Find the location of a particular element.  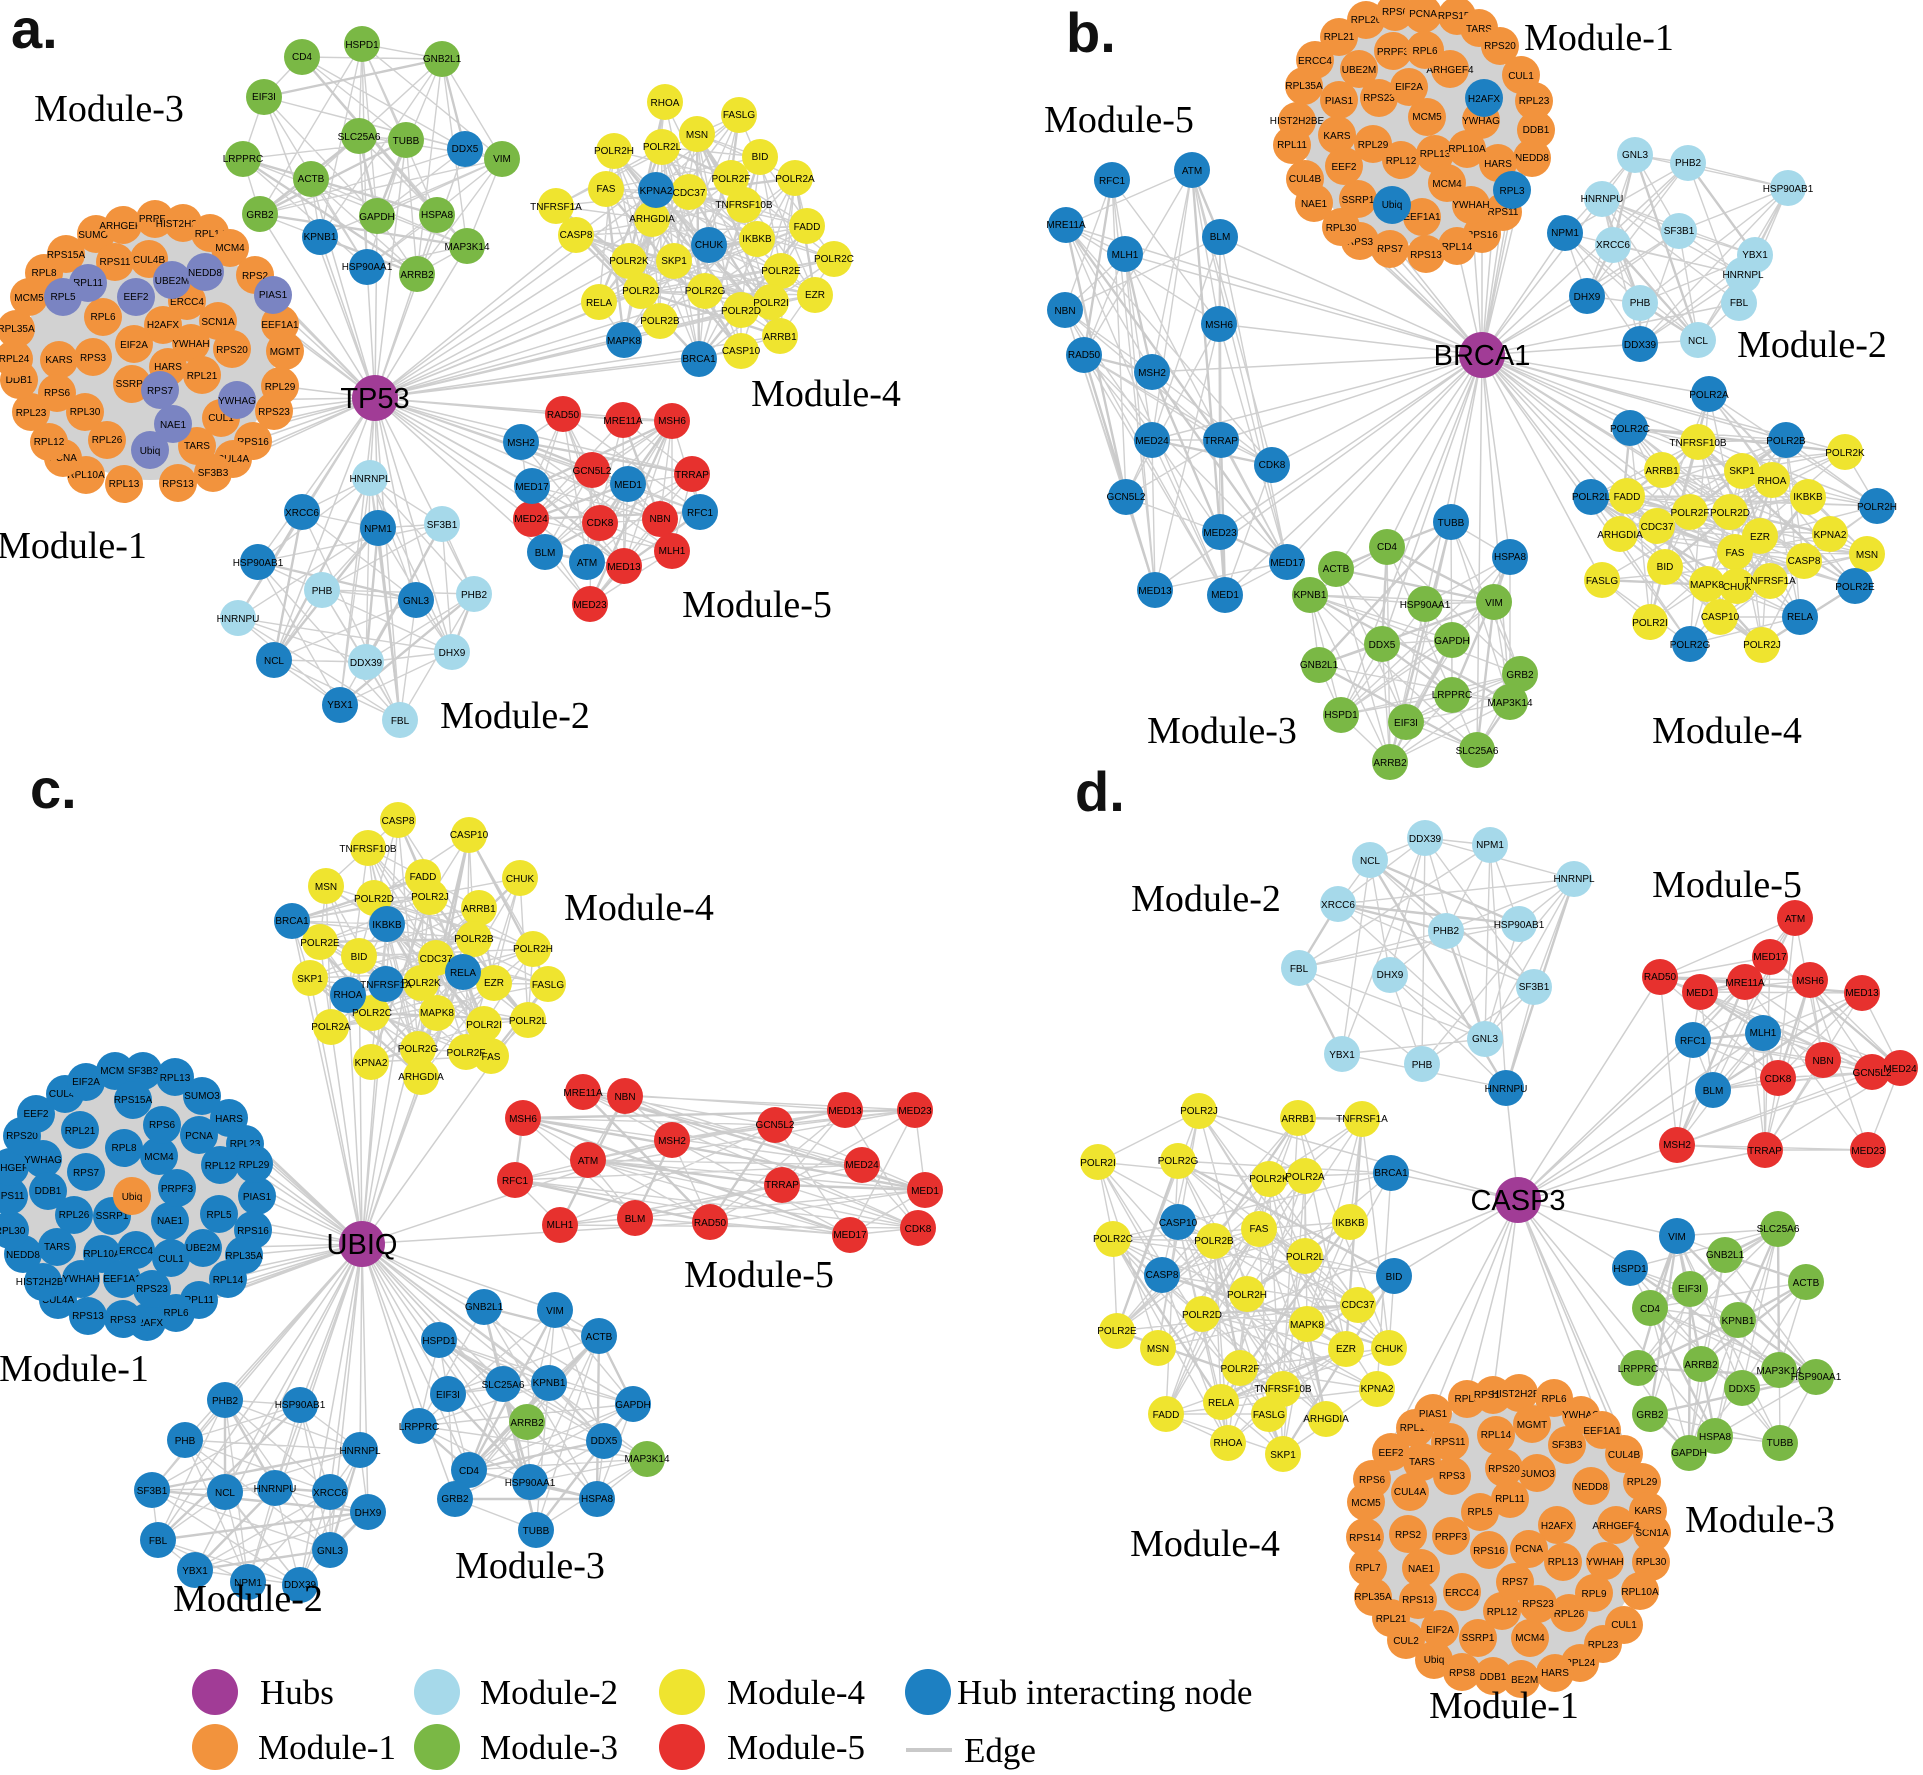

svg-text: POLR2B is located at coordinates (1214, 1241).